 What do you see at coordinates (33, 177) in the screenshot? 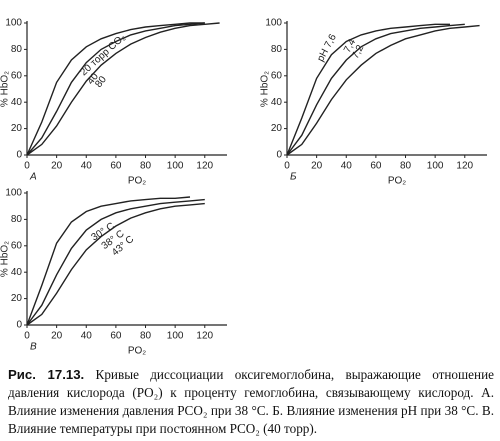
I see `panel-label: А` at bounding box center [33, 177].